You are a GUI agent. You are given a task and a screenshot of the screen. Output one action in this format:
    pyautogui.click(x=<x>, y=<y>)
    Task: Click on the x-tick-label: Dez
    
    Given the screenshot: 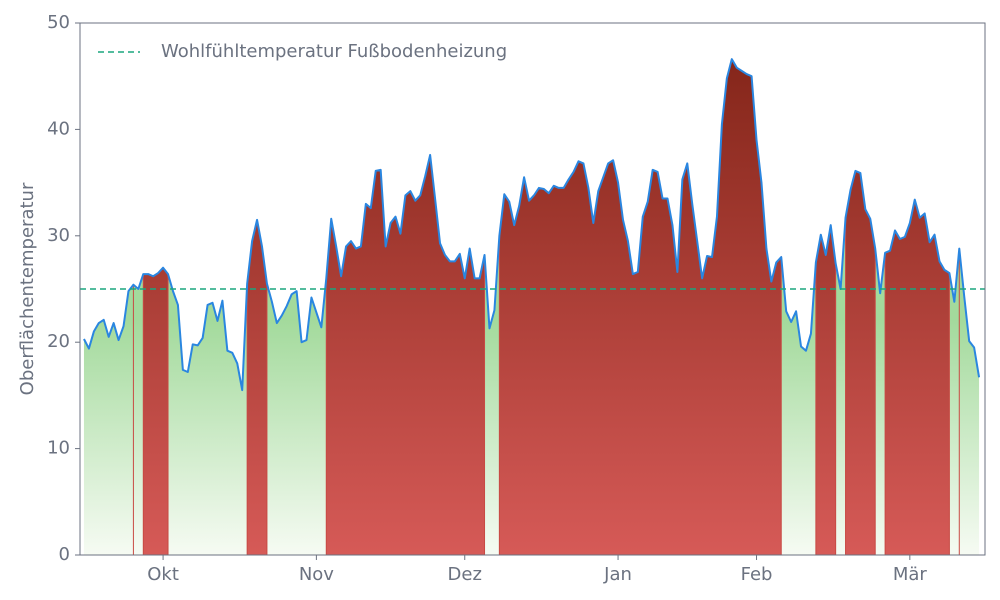 What is the action you would take?
    pyautogui.click(x=465, y=574)
    